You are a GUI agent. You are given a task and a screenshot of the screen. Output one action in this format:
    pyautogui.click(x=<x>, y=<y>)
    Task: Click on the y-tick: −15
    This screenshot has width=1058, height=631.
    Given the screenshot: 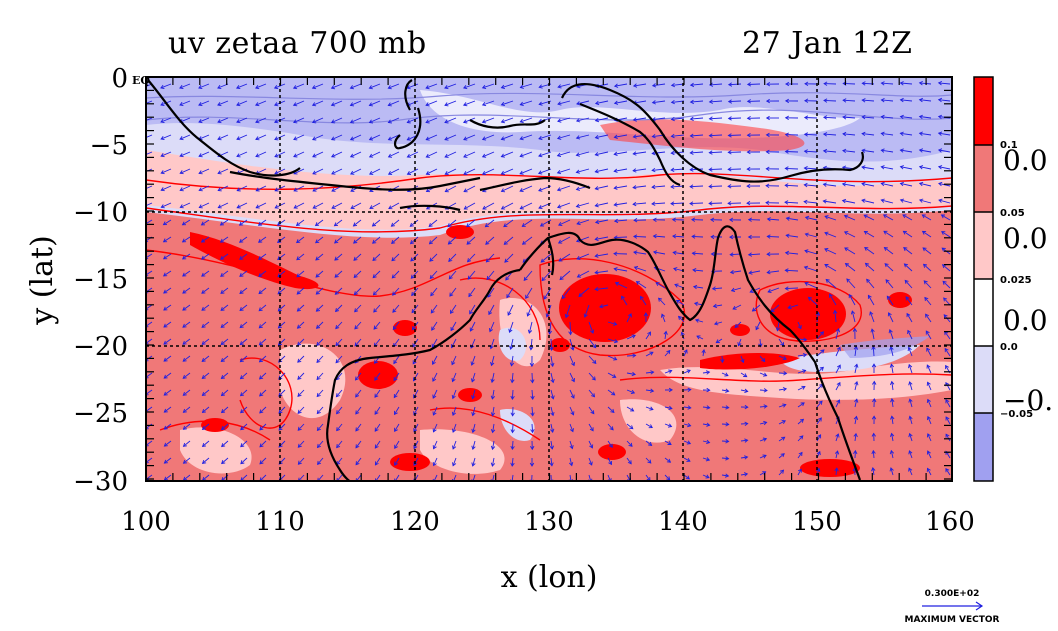 What is the action you would take?
    pyautogui.click(x=100, y=280)
    